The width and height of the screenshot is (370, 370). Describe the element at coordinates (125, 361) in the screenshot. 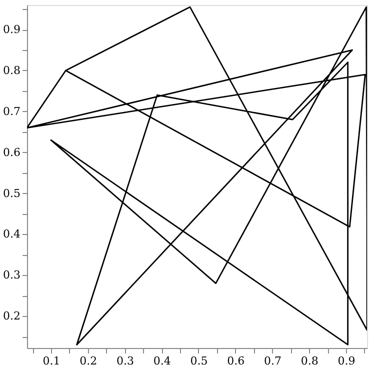

I see `x-tick-label: 0.3` at that location.